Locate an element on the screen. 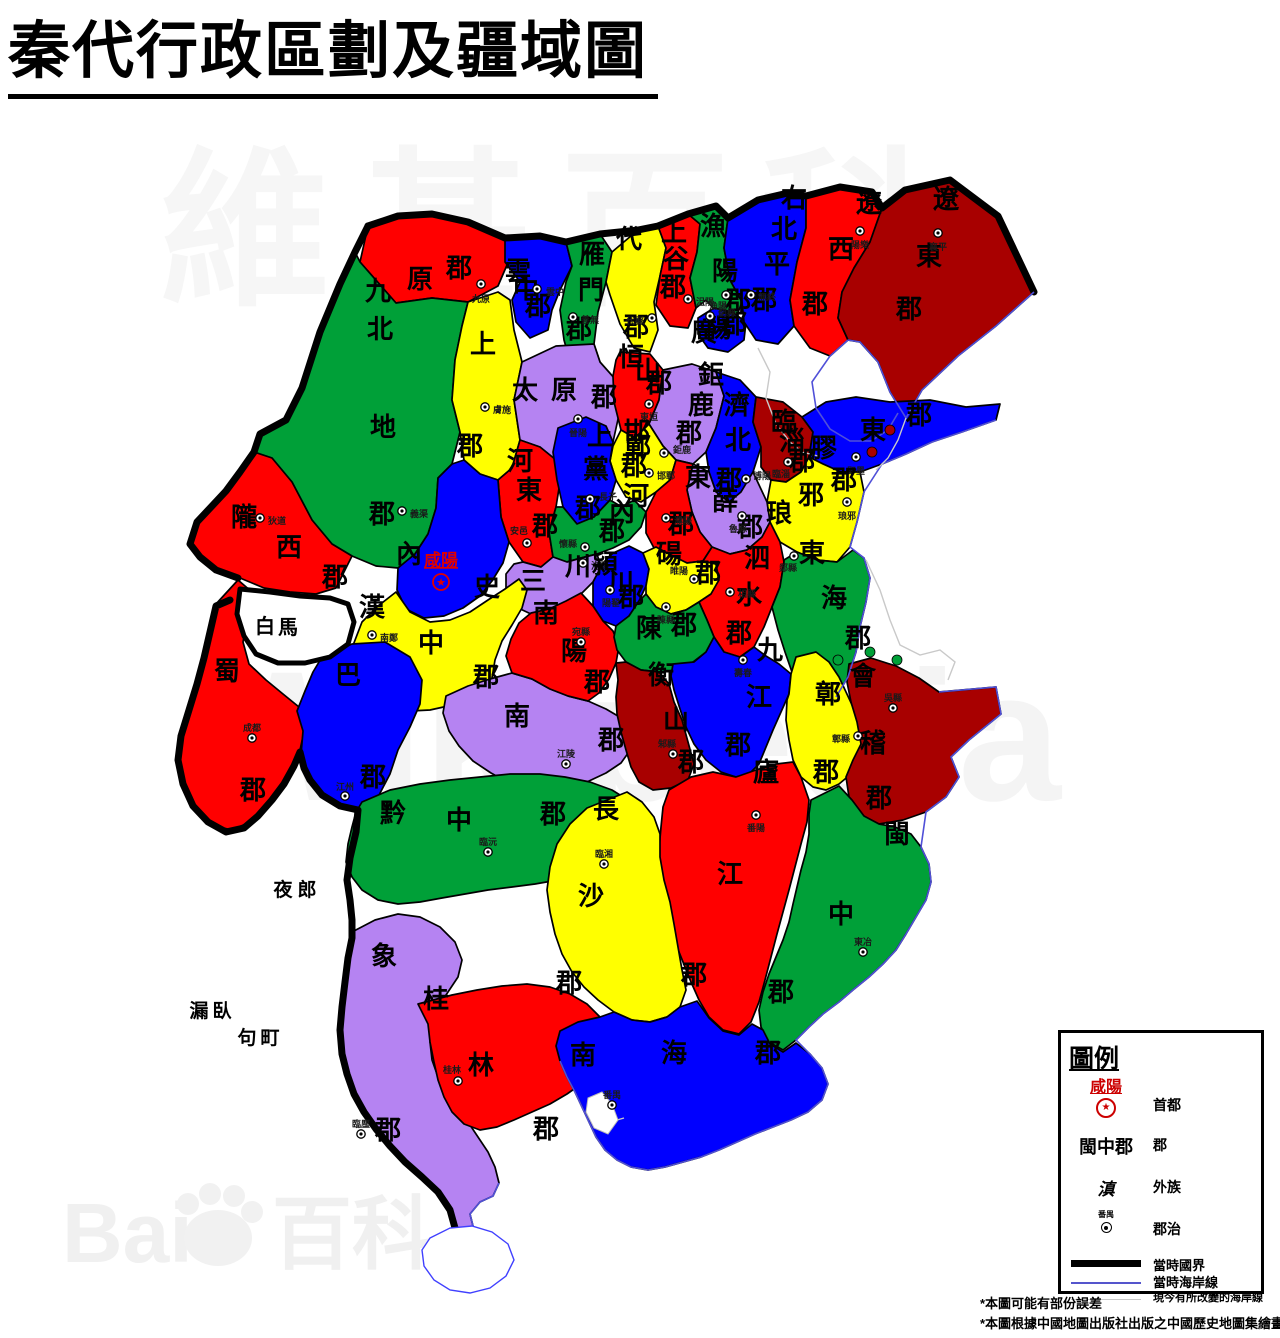 This screenshot has width=1280, height=1338. svg-text: 邾縣 is located at coordinates (666, 743).